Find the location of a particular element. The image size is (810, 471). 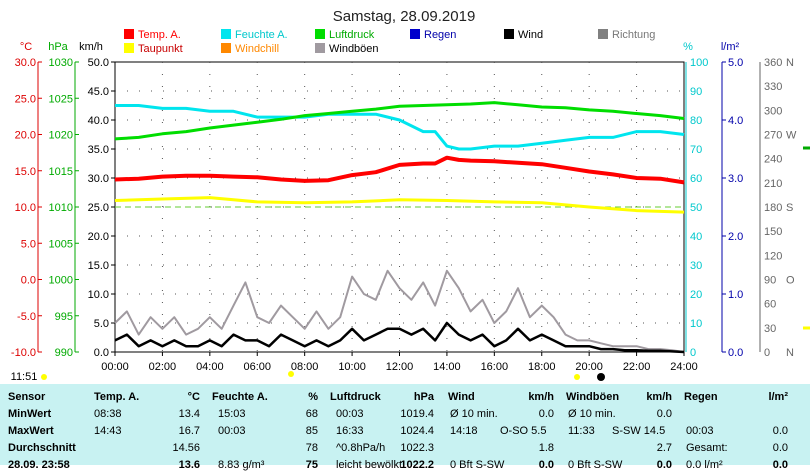

x-tick-label: 02:00 is located at coordinates (163, 367).